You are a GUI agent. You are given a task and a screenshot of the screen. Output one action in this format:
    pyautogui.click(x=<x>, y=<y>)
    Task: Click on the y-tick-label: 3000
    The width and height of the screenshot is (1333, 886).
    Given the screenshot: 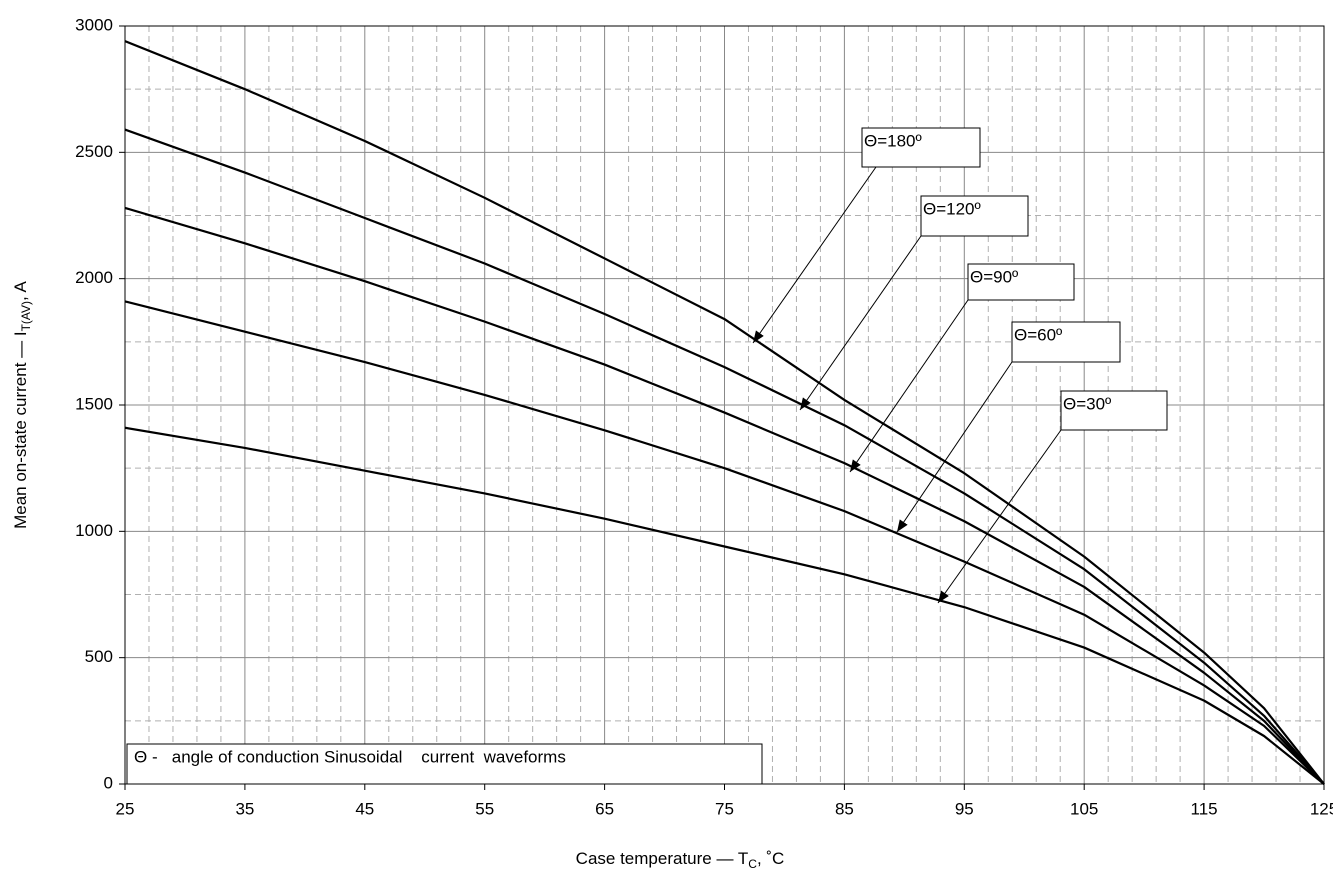 What is the action you would take?
    pyautogui.click(x=94, y=24)
    